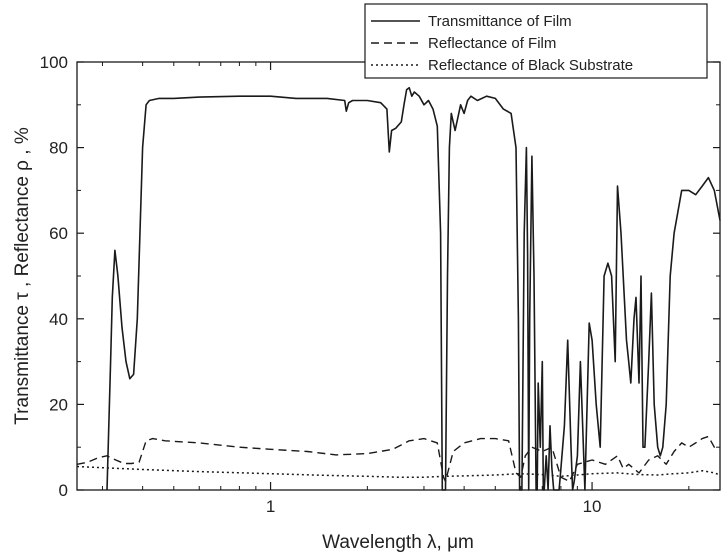  I want to click on legend-box, so click(536, 41).